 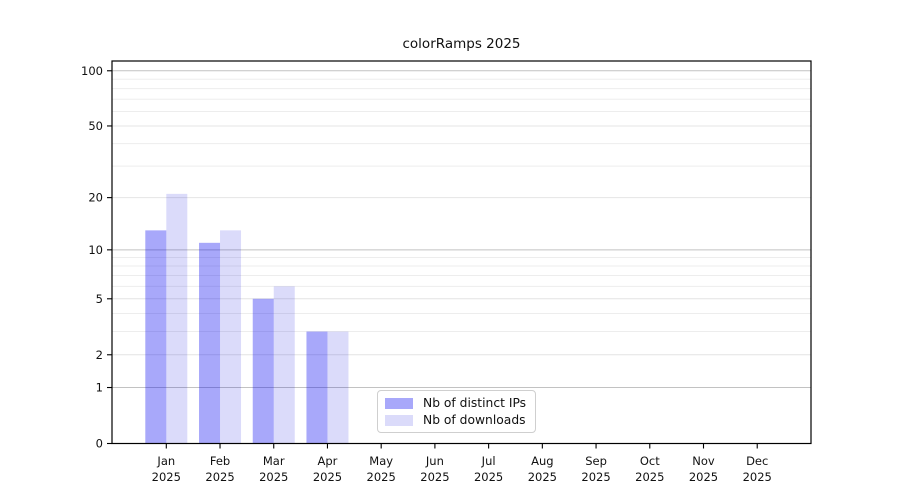 What do you see at coordinates (99, 388) in the screenshot?
I see `y-tick-label: 1` at bounding box center [99, 388].